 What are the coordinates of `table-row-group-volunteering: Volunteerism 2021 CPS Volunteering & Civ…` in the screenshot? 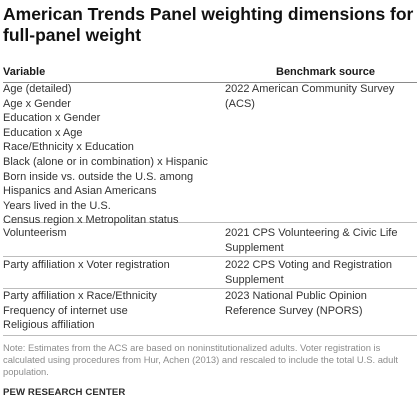 It's located at (210, 241).